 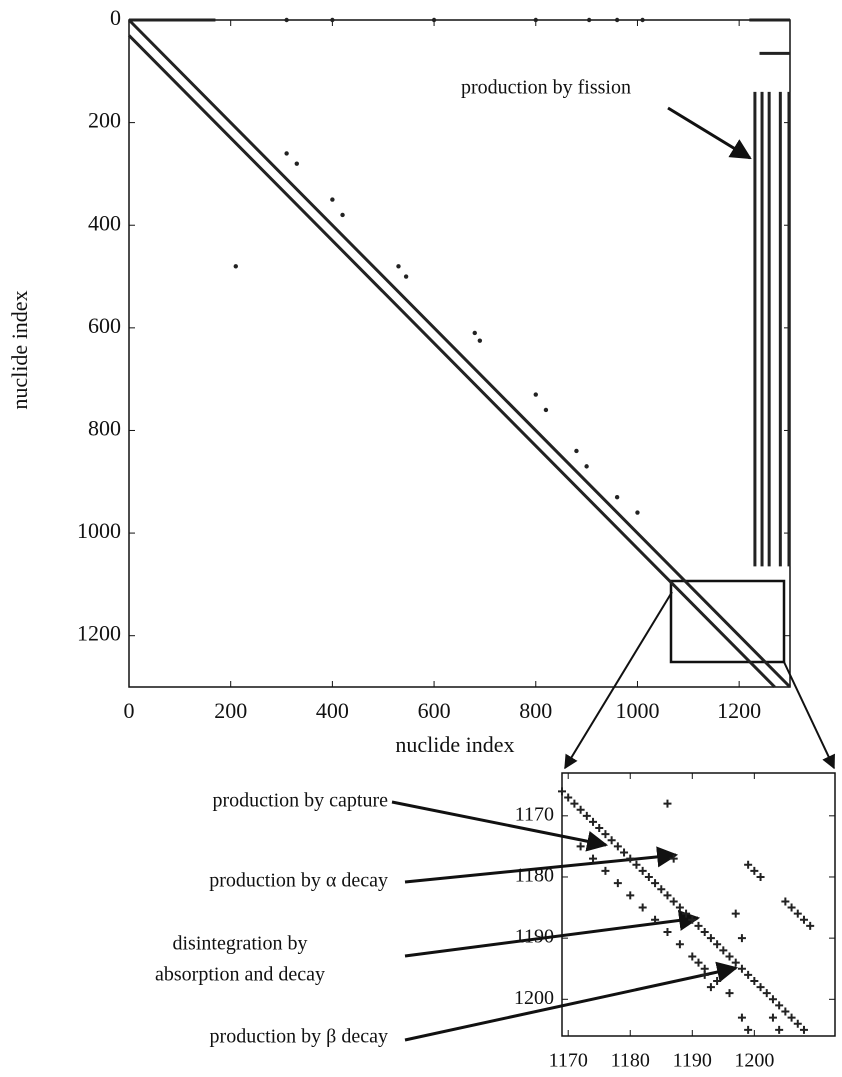 What do you see at coordinates (230, 710) in the screenshot?
I see `x-tick-label: 200` at bounding box center [230, 710].